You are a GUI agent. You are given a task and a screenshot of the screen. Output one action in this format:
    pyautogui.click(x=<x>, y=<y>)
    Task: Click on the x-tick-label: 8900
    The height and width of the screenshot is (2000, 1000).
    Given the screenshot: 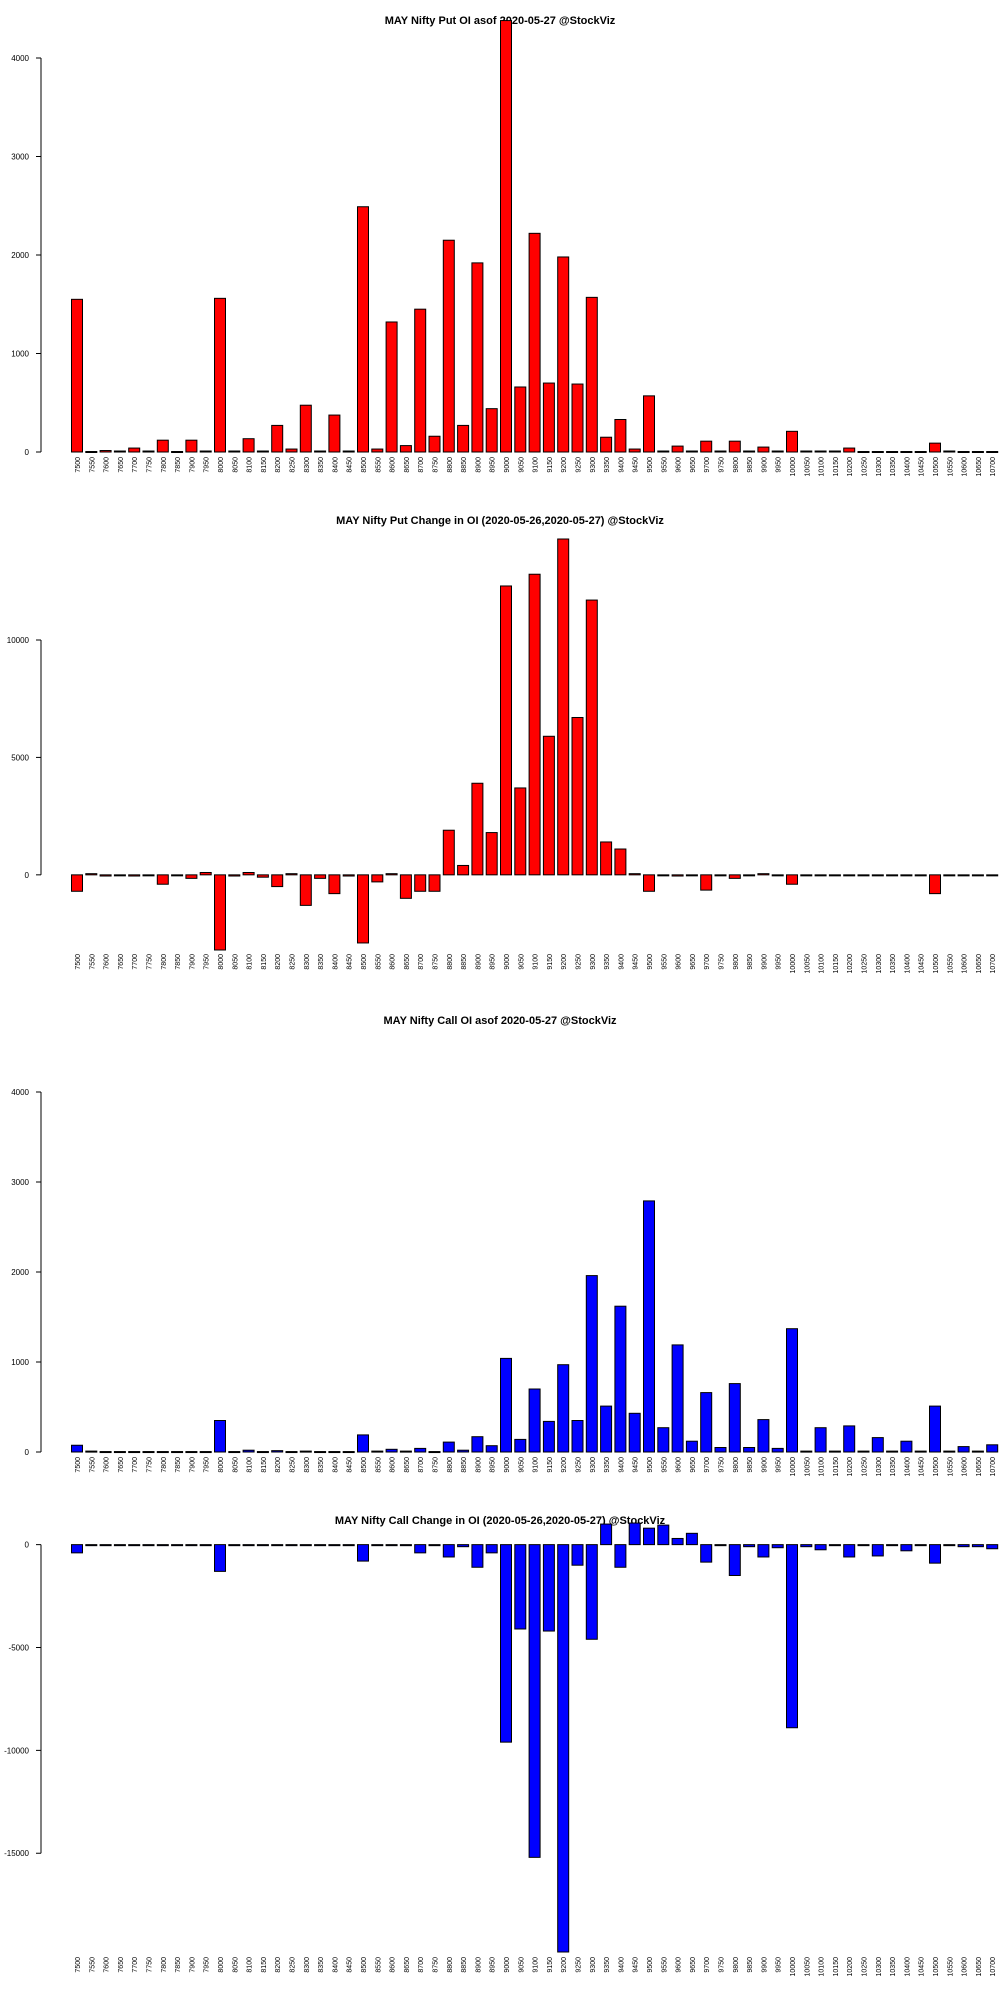 What is the action you would take?
    pyautogui.click(x=478, y=465)
    